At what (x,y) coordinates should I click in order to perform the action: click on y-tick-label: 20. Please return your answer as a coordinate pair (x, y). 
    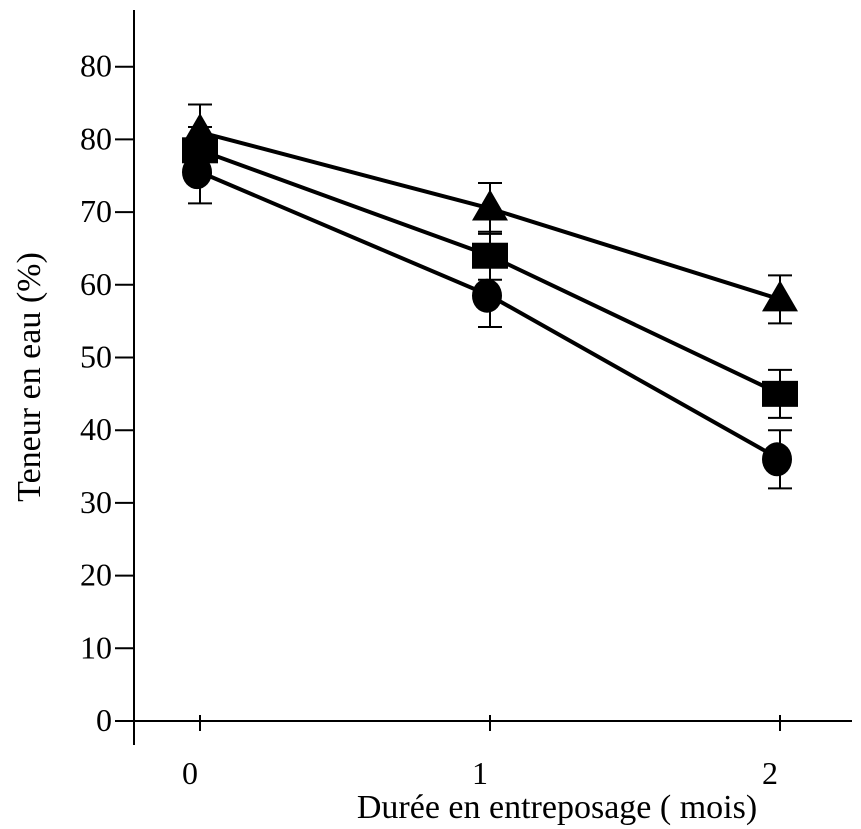
    Looking at the image, I should click on (96, 575).